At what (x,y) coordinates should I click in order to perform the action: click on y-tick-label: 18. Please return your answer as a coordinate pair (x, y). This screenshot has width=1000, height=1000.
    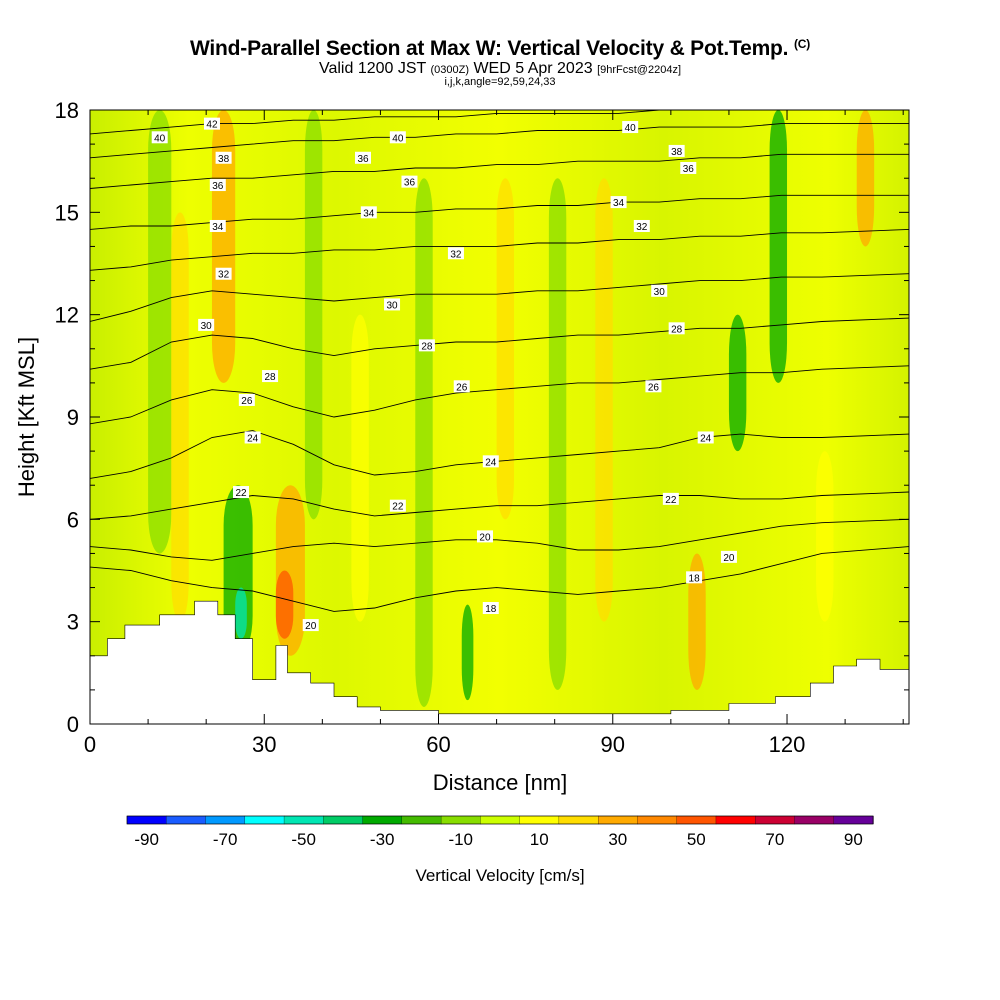
    Looking at the image, I should click on (67, 110).